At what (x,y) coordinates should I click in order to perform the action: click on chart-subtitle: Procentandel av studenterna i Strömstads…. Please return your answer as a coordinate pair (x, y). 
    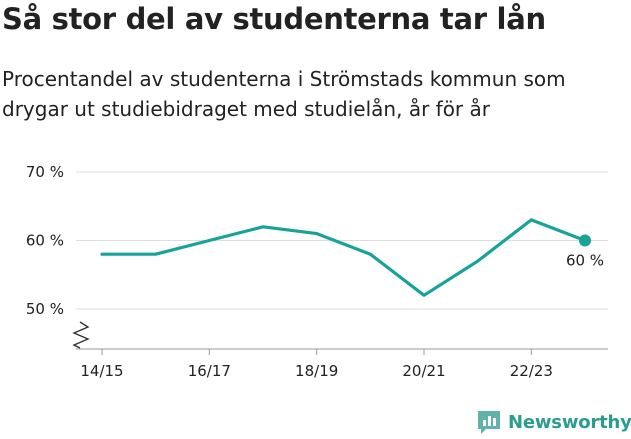
    Looking at the image, I should click on (284, 94).